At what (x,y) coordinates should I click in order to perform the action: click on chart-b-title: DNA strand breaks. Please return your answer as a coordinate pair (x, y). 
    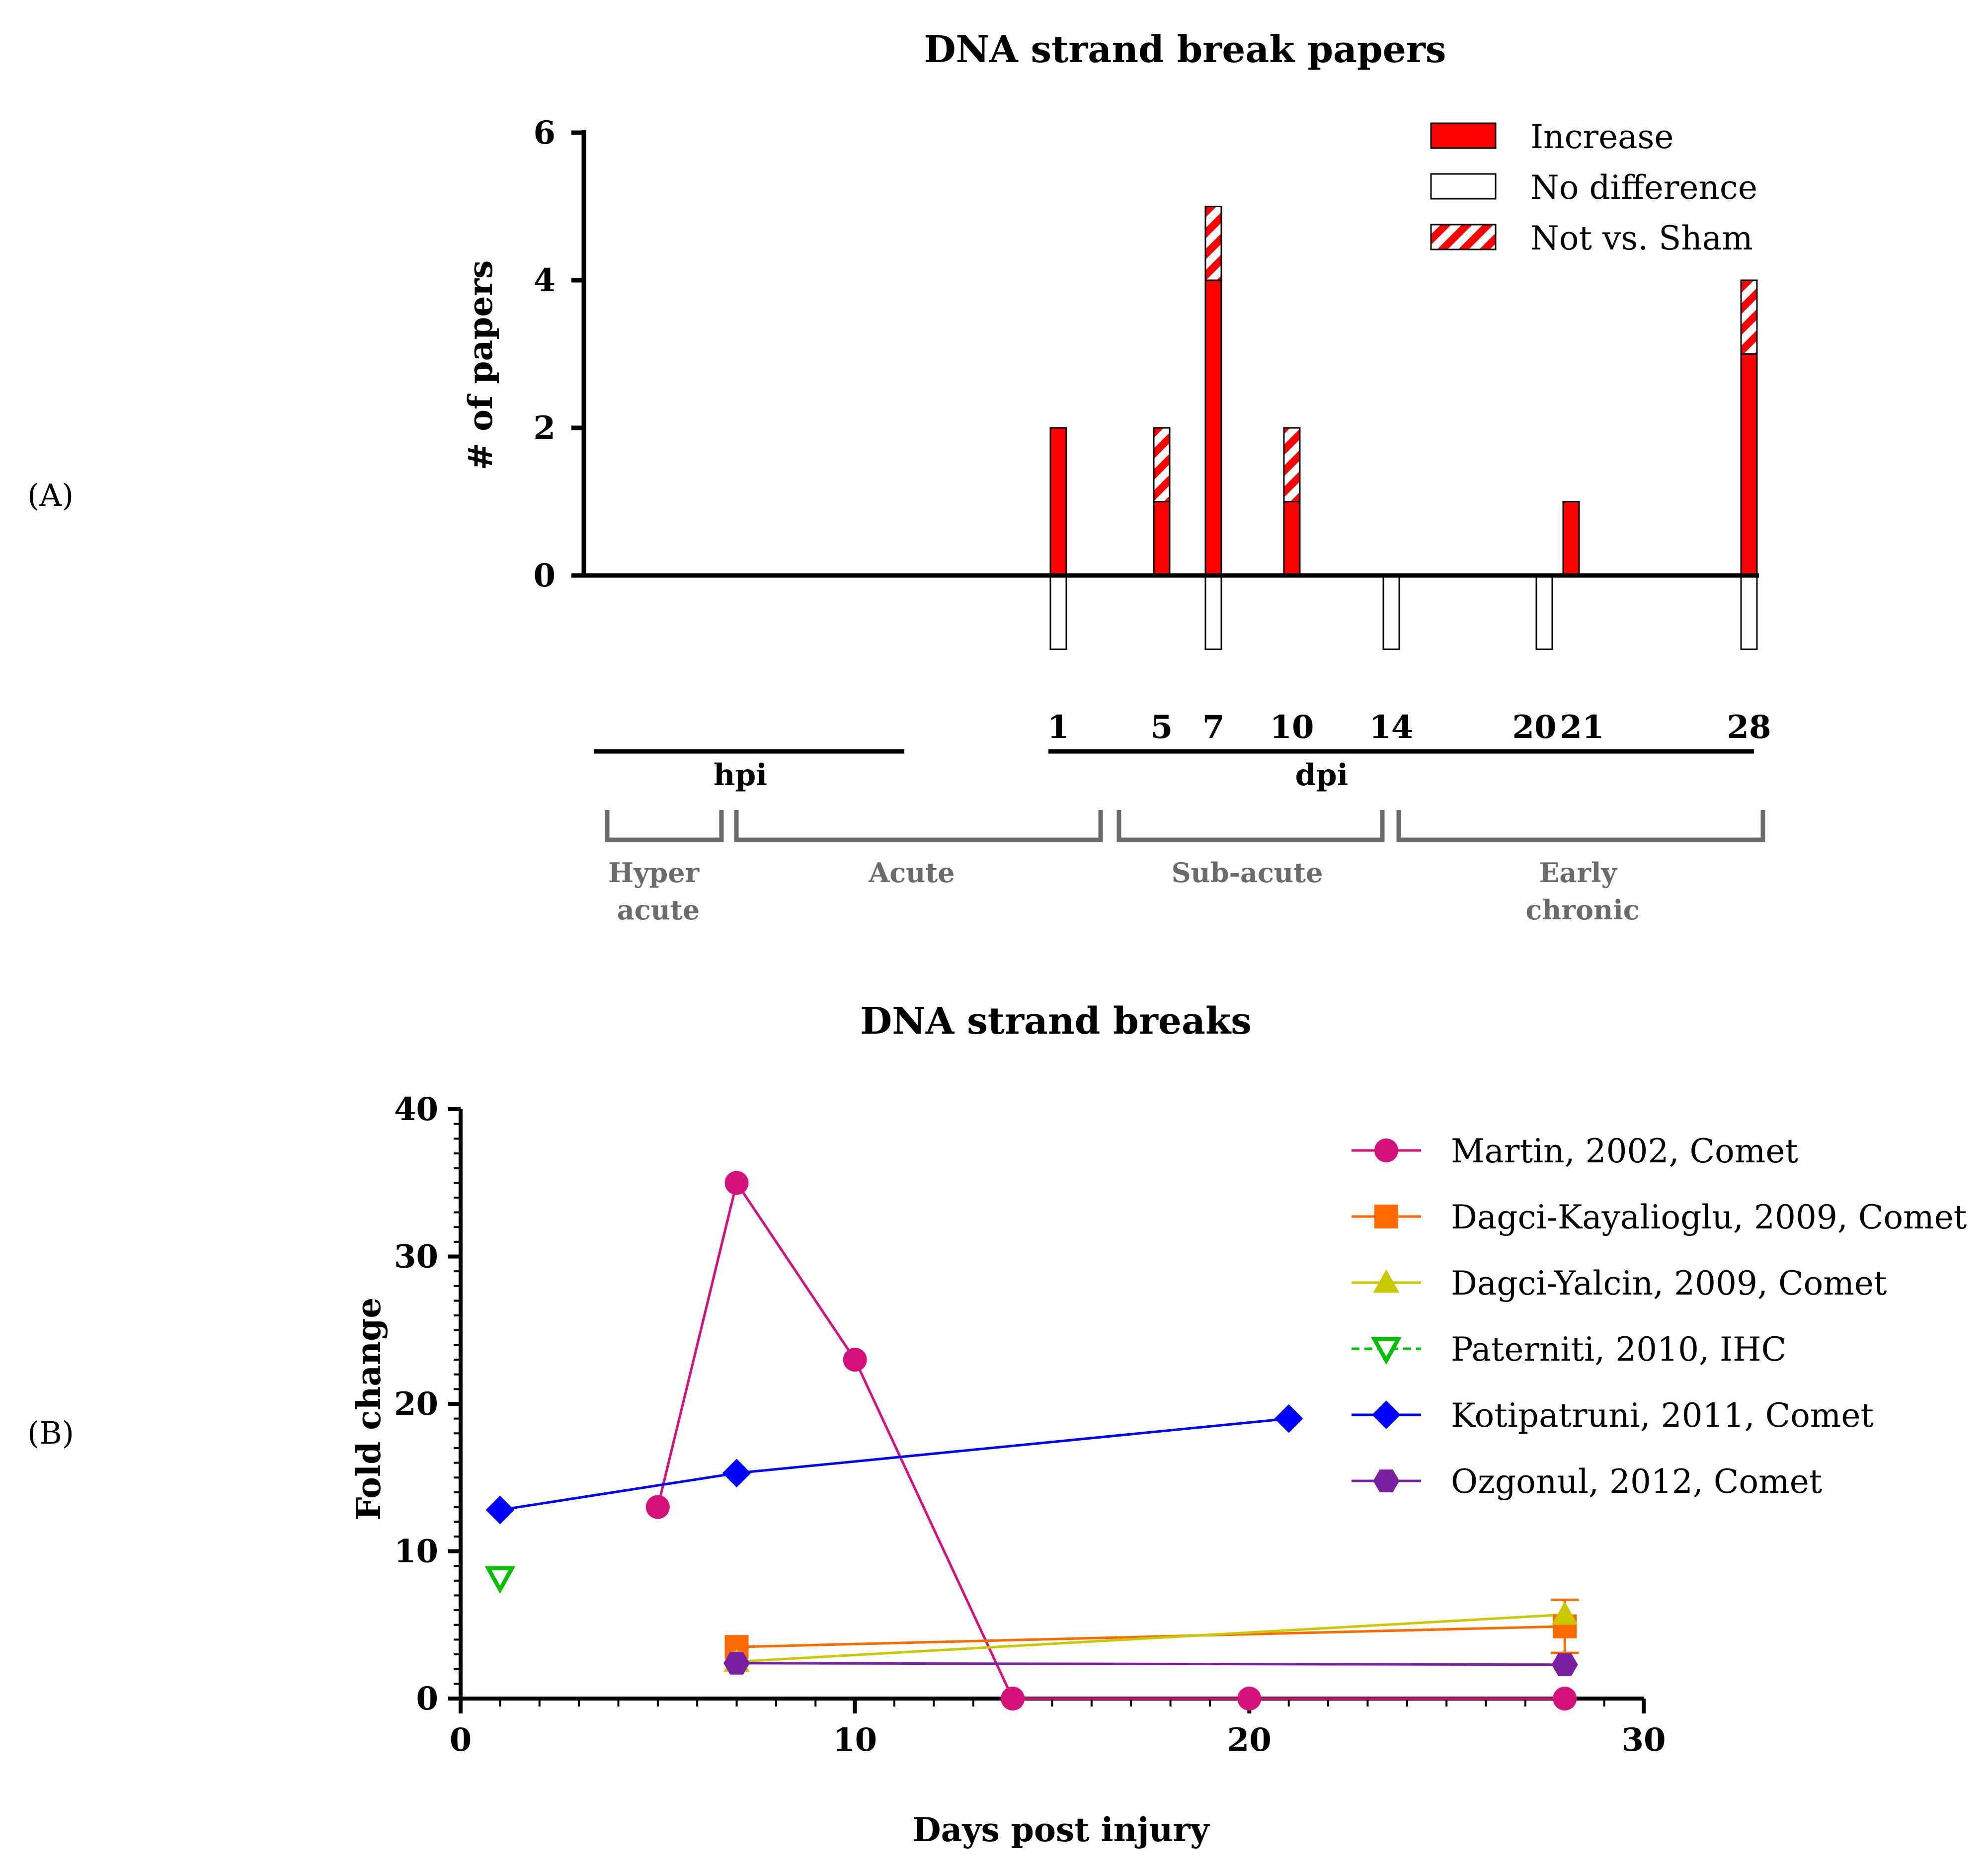
    Looking at the image, I should click on (1056, 1021).